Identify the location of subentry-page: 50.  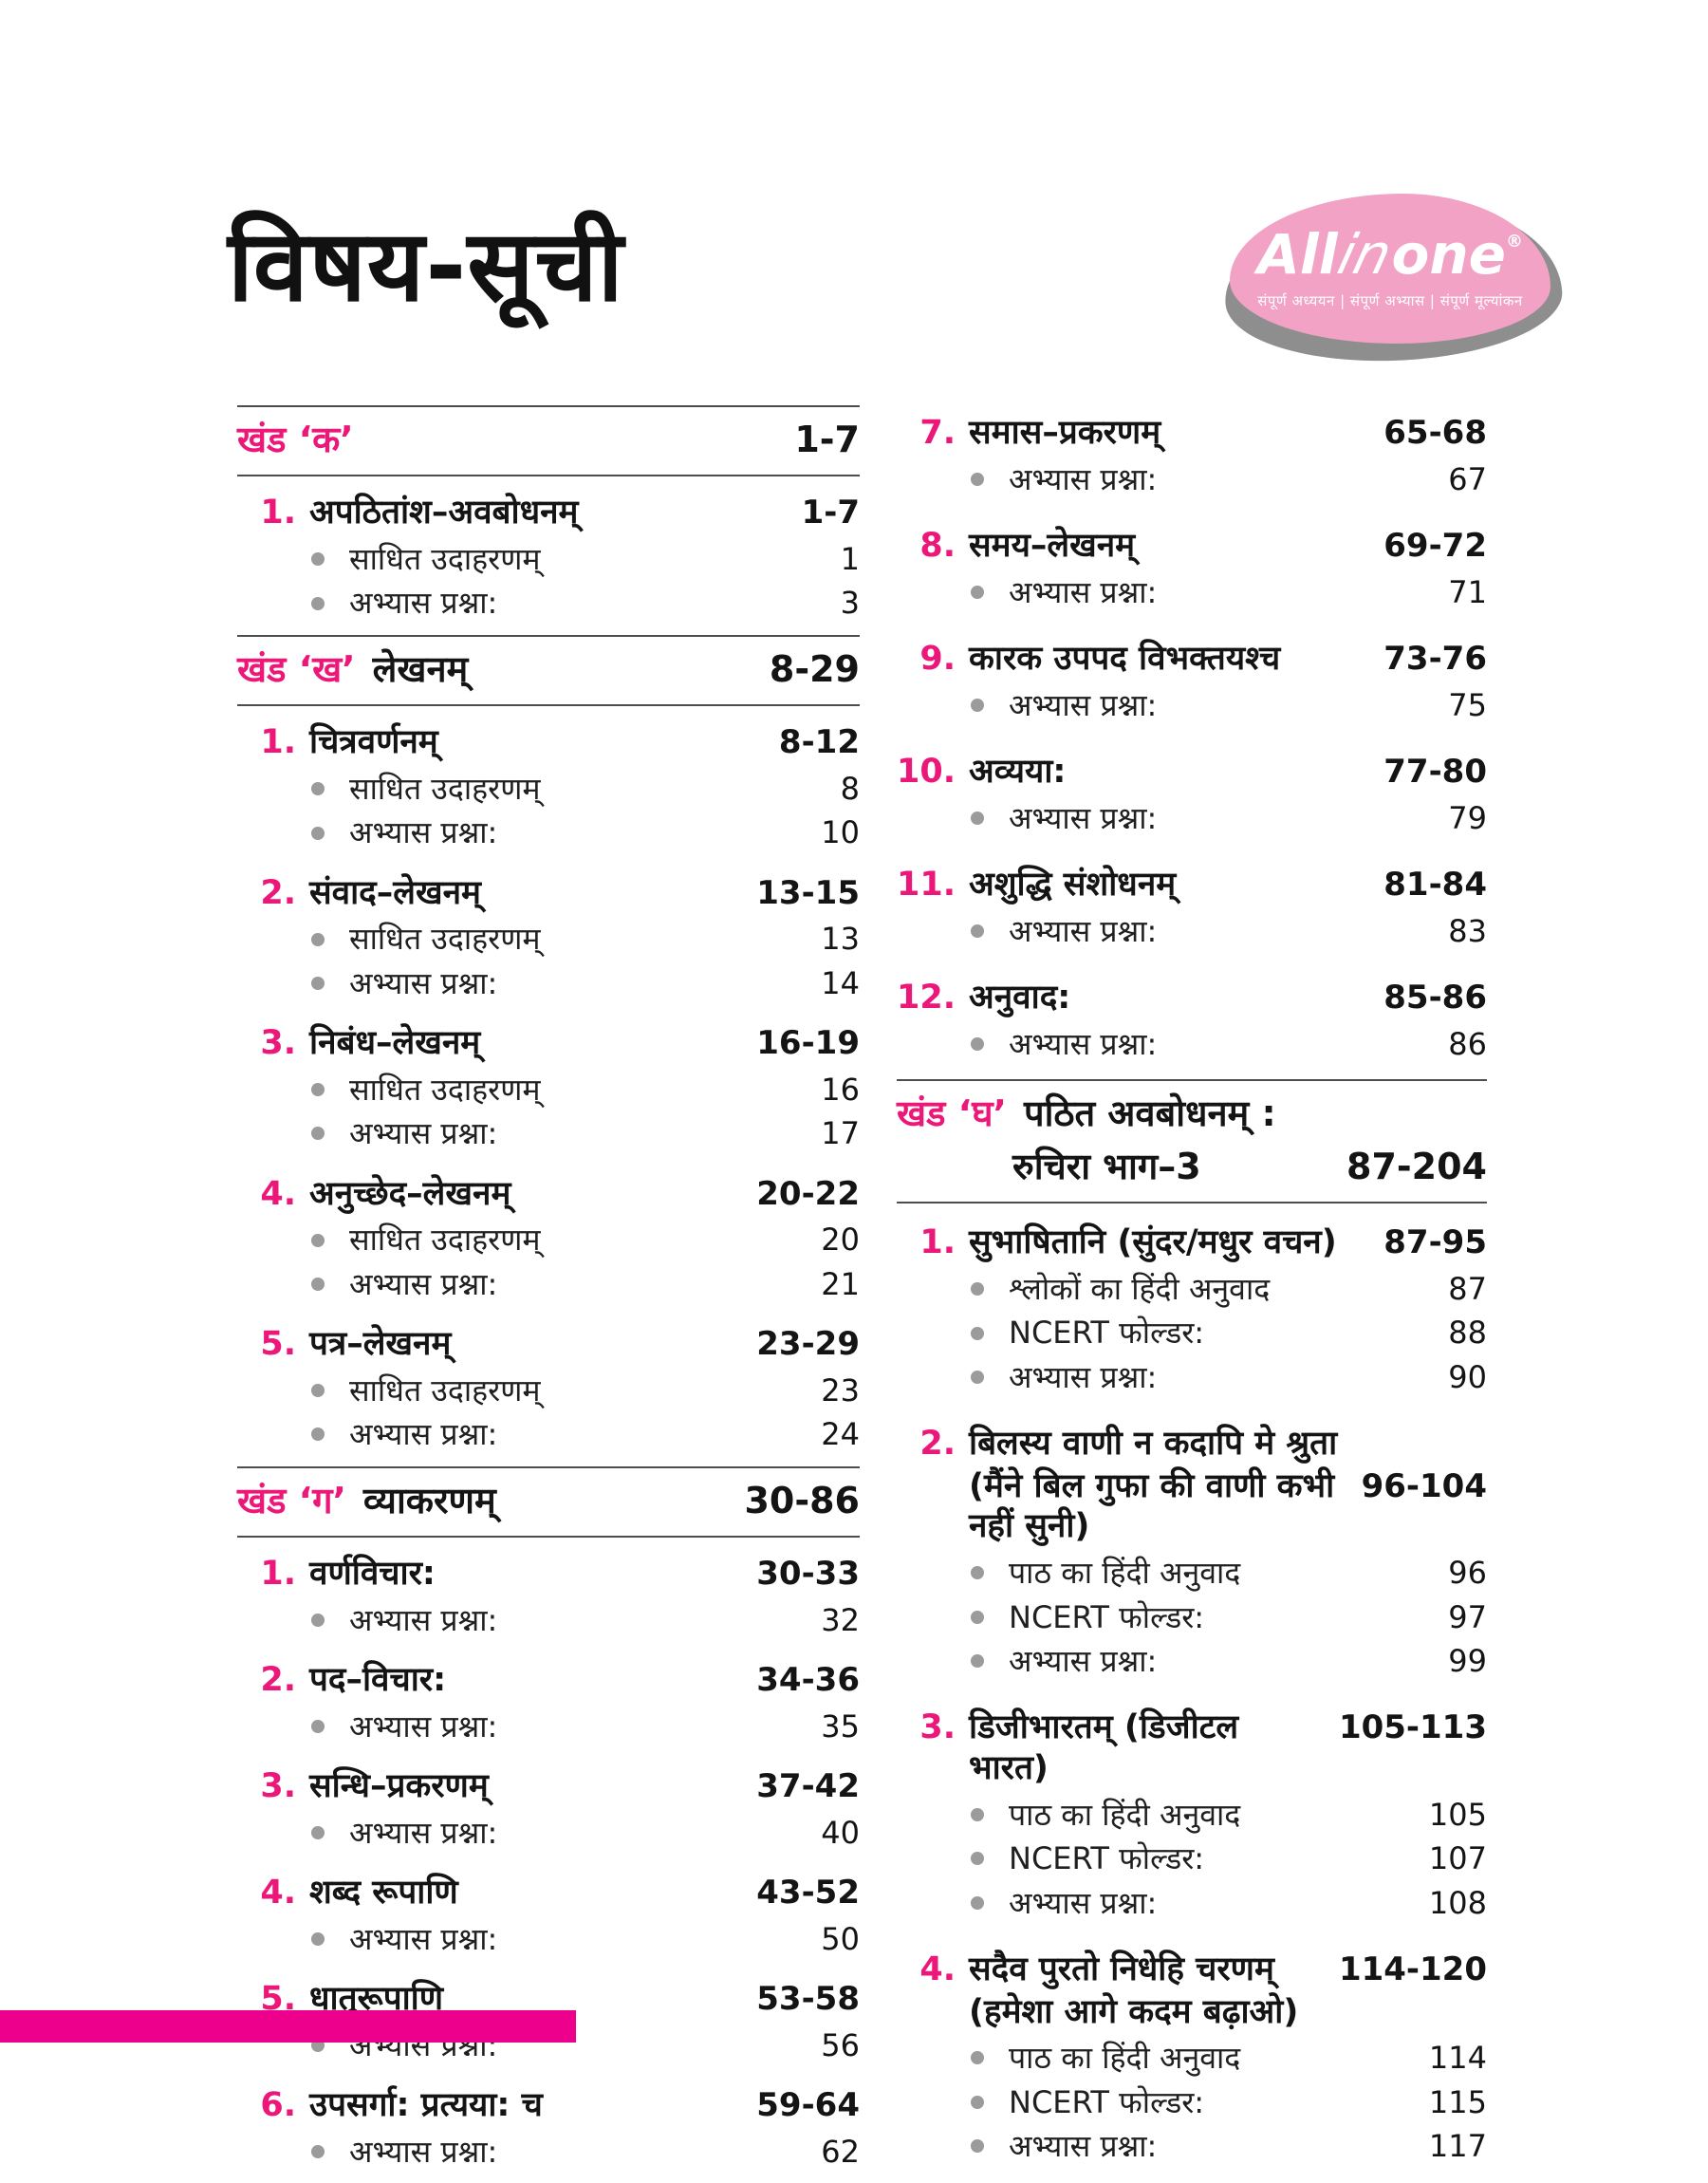
(840, 1938).